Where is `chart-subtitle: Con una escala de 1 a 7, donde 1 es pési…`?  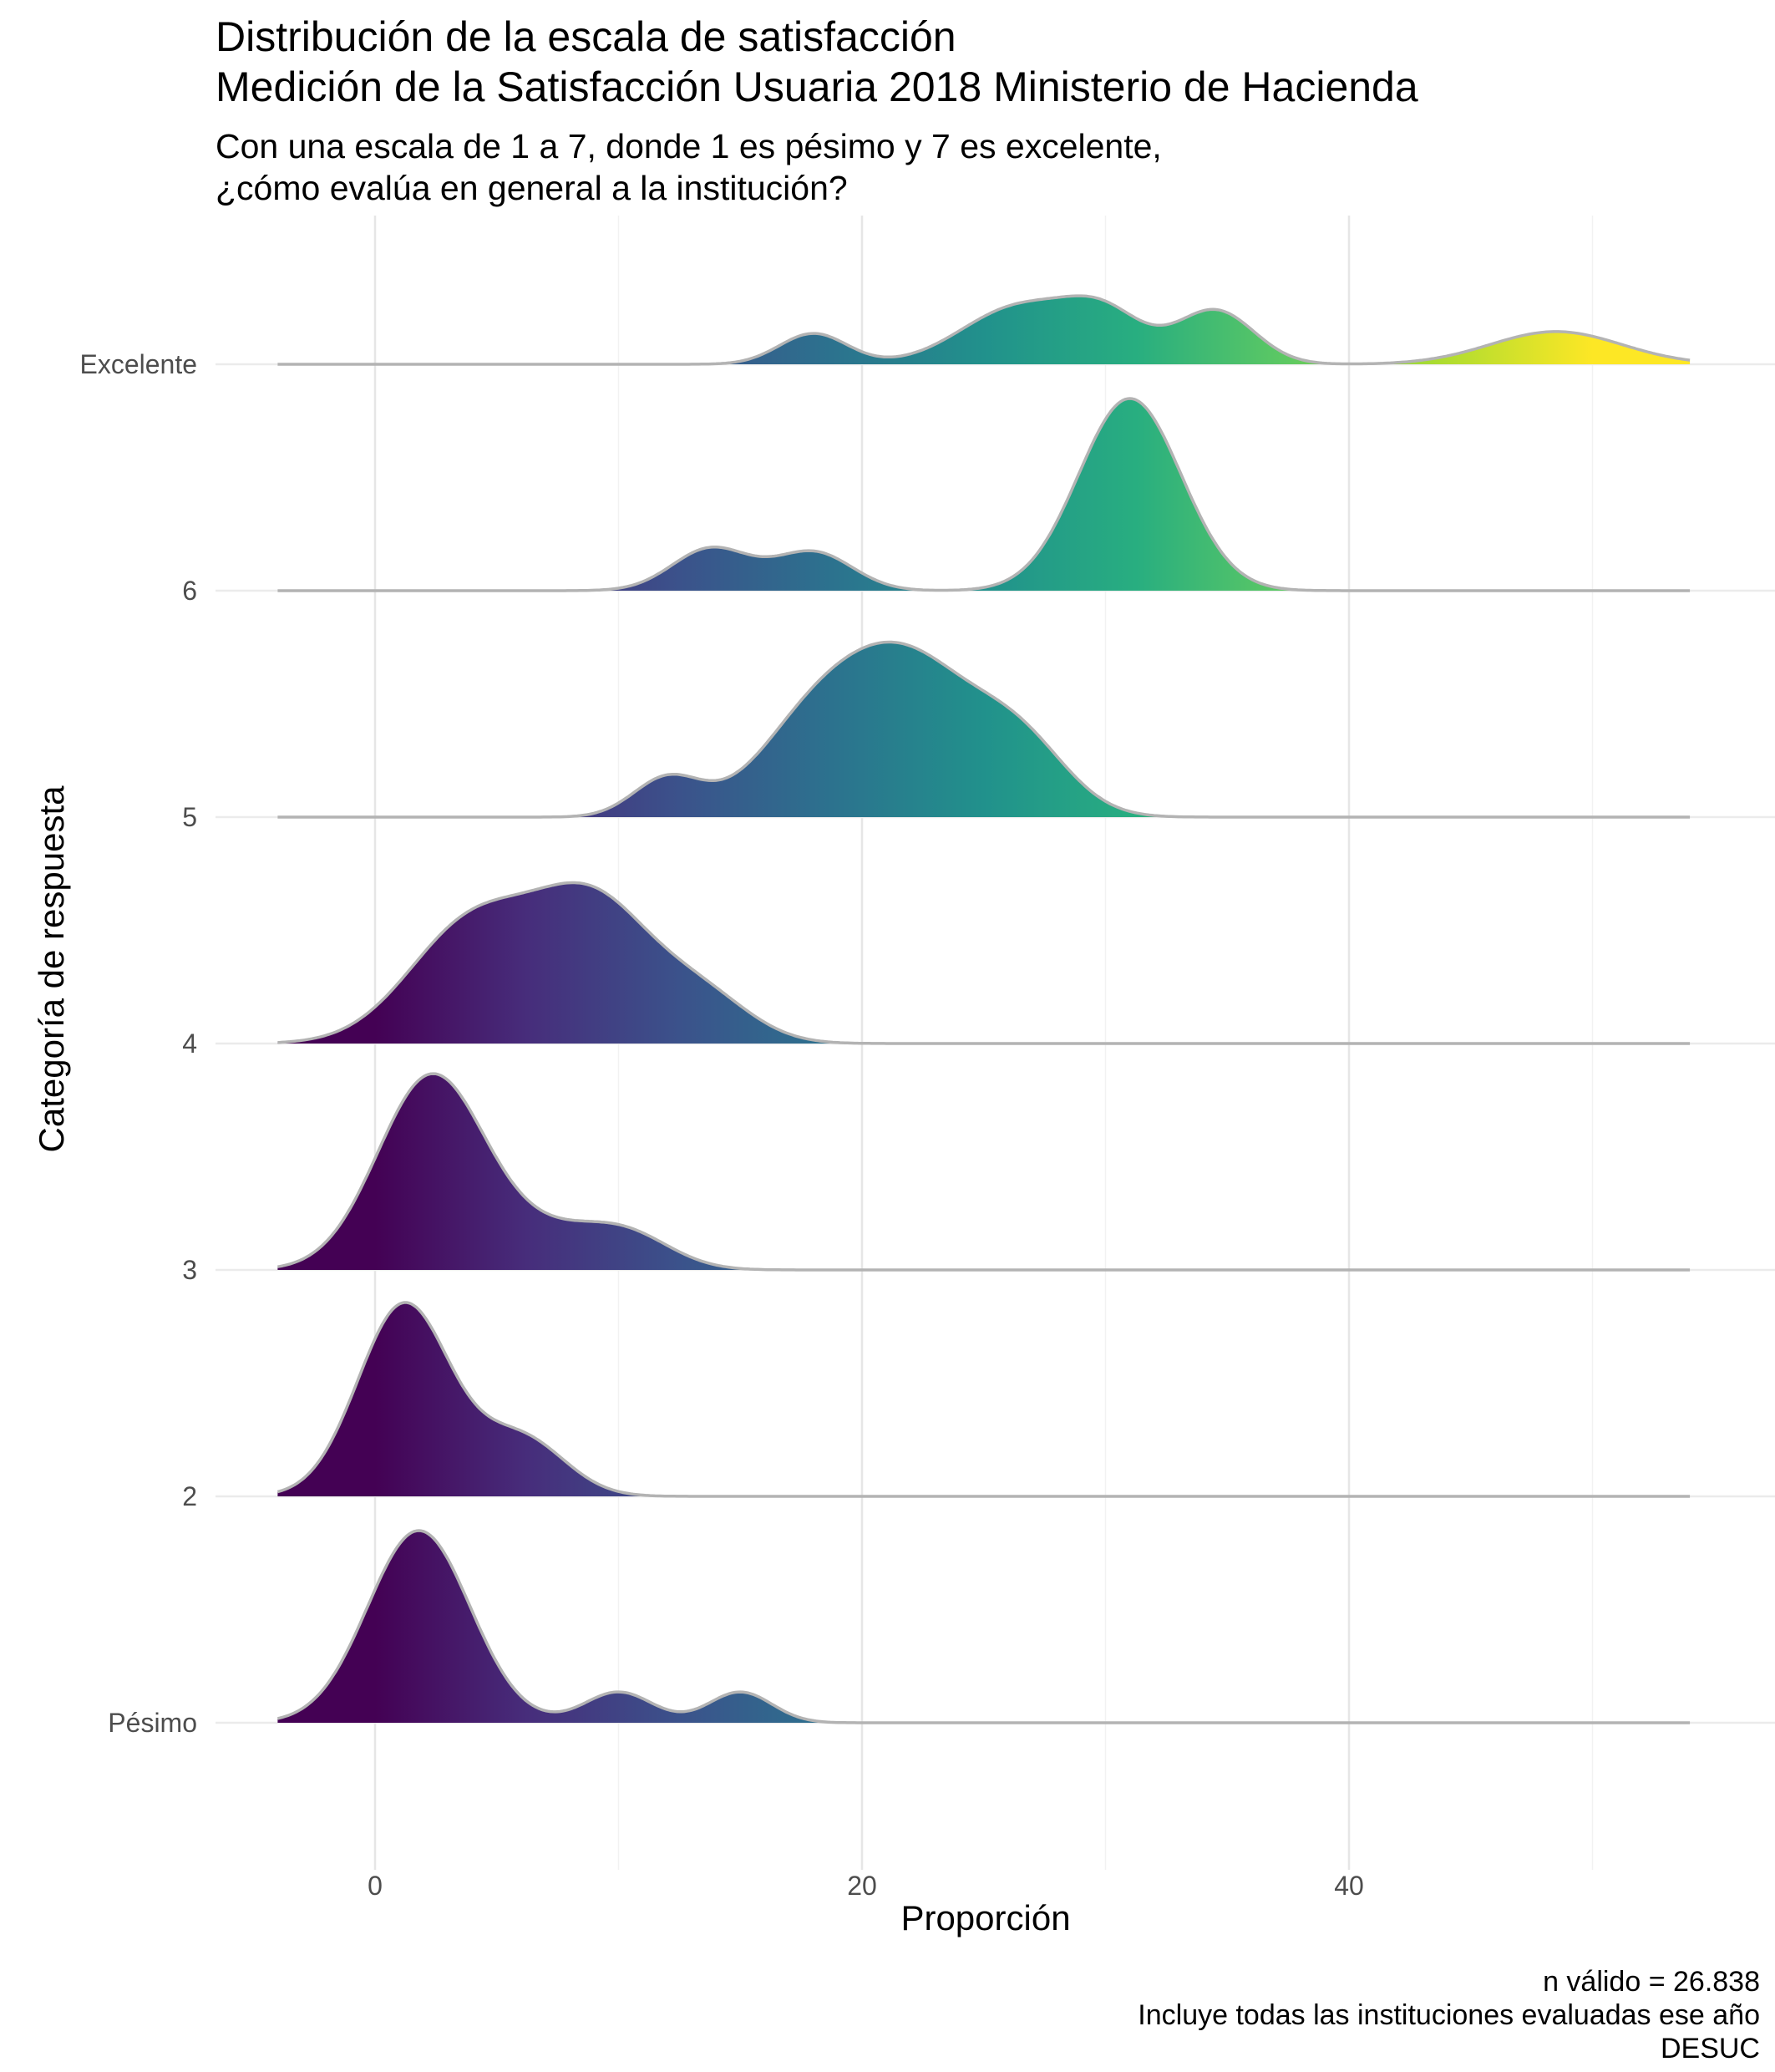 chart-subtitle: Con una escala de 1 a 7, donde 1 es pési… is located at coordinates (689, 167).